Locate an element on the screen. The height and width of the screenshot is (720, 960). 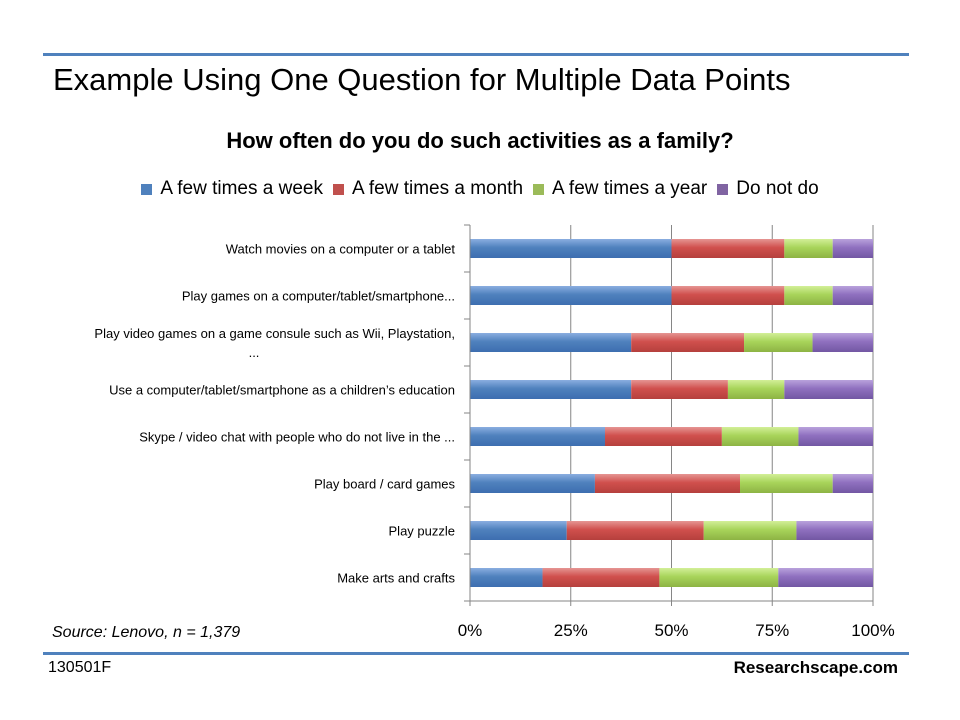
category-label: Watch movies on a computer or a tablet is located at coordinates (341, 249).